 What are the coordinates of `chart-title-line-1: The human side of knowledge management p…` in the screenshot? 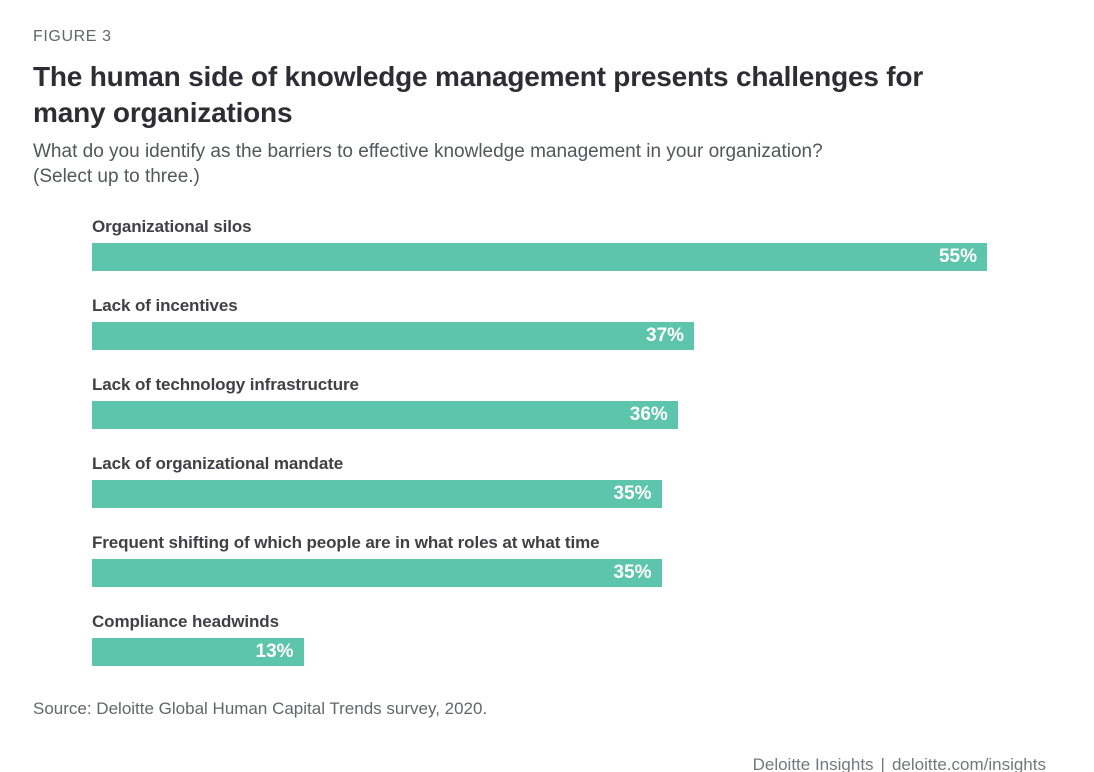 It's located at (478, 76).